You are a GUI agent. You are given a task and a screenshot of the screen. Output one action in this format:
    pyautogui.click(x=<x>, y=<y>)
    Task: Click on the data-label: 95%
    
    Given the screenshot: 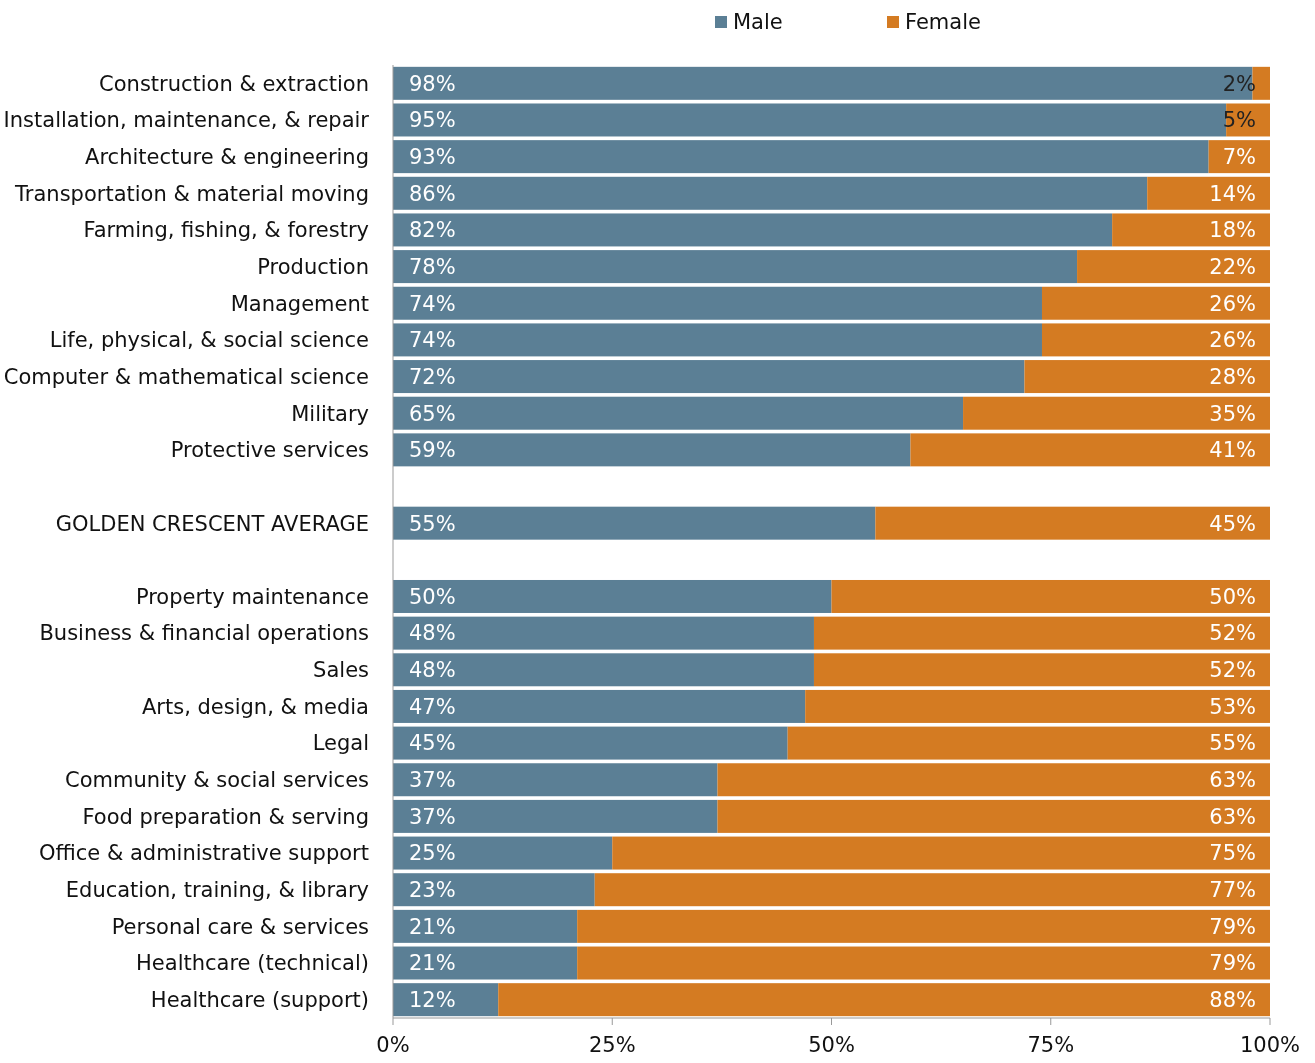 What is the action you would take?
    pyautogui.click(x=432, y=120)
    